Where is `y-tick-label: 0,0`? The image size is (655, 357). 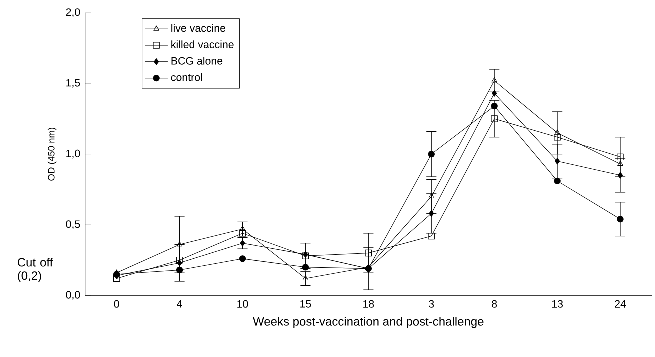
y-tick-label: 0,0 is located at coordinates (73, 295).